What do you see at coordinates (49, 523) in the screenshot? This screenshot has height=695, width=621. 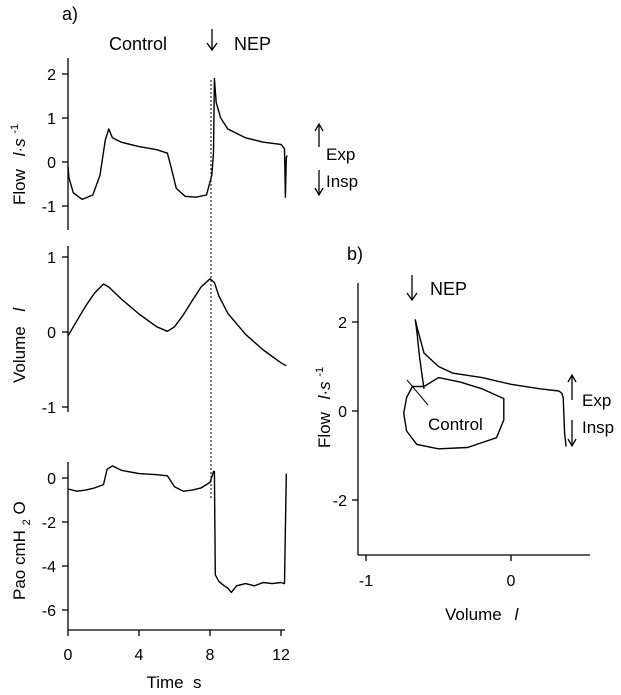 I see `pao-tick-label-neg2: -2` at bounding box center [49, 523].